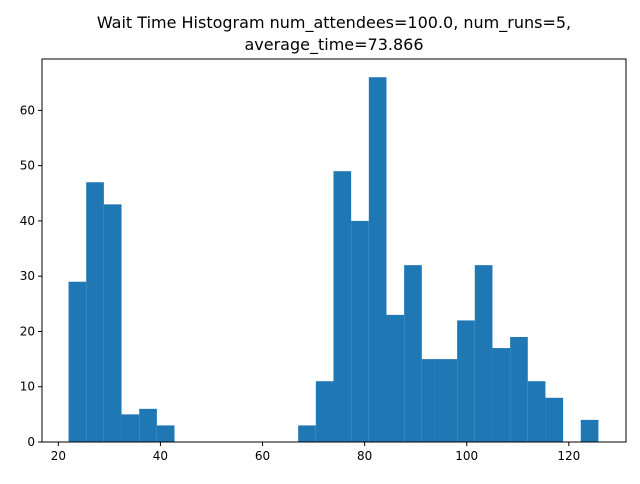 The image size is (640, 484). I want to click on y-tick-label: 40, so click(27, 221).